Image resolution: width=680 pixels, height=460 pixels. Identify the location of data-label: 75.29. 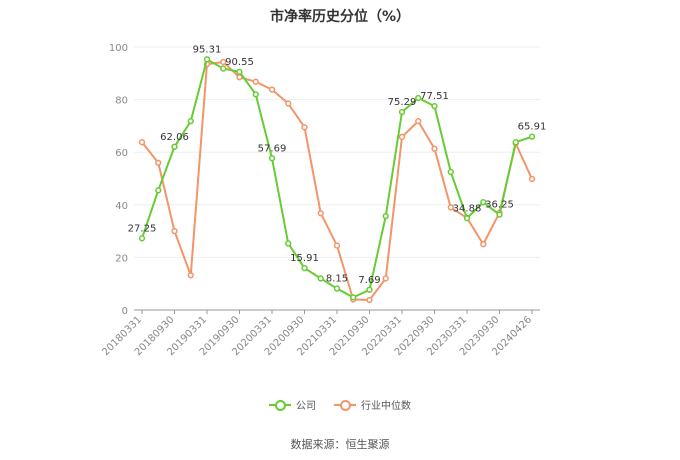
(402, 102).